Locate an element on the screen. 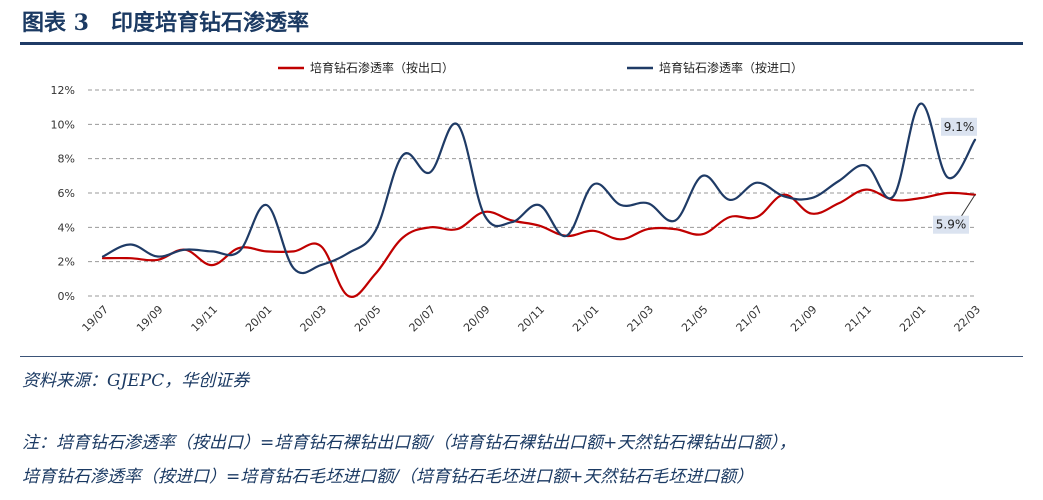 The height and width of the screenshot is (500, 1043). source-text: 资料来源：GJEPC，华创证券 is located at coordinates (136, 381).